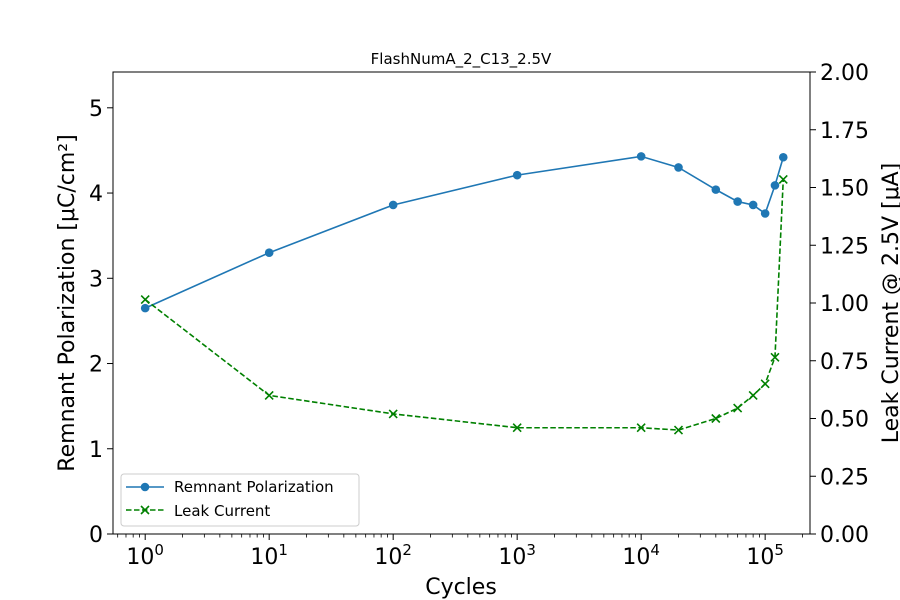 The width and height of the screenshot is (900, 600). What do you see at coordinates (844, 246) in the screenshot?
I see `y2-tick-label: 1.25` at bounding box center [844, 246].